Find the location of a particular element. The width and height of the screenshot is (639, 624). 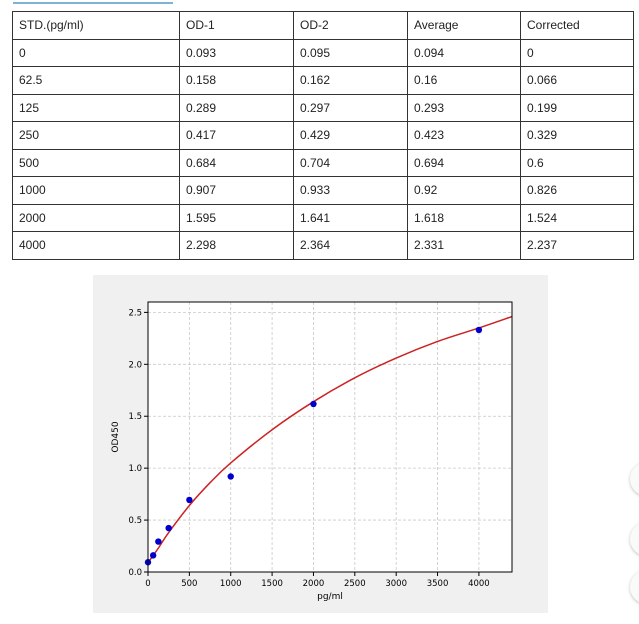

table-row: 4000 2.298 2.364 2.331 2.237 is located at coordinates (323, 245).